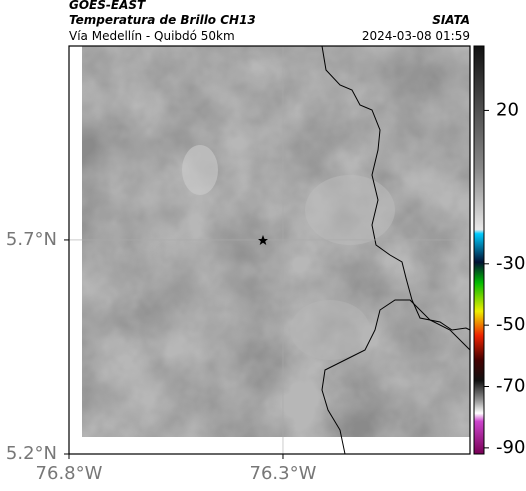 This screenshot has width=526, height=491. Describe the element at coordinates (451, 20) in the screenshot. I see `agency: SIATA` at that location.